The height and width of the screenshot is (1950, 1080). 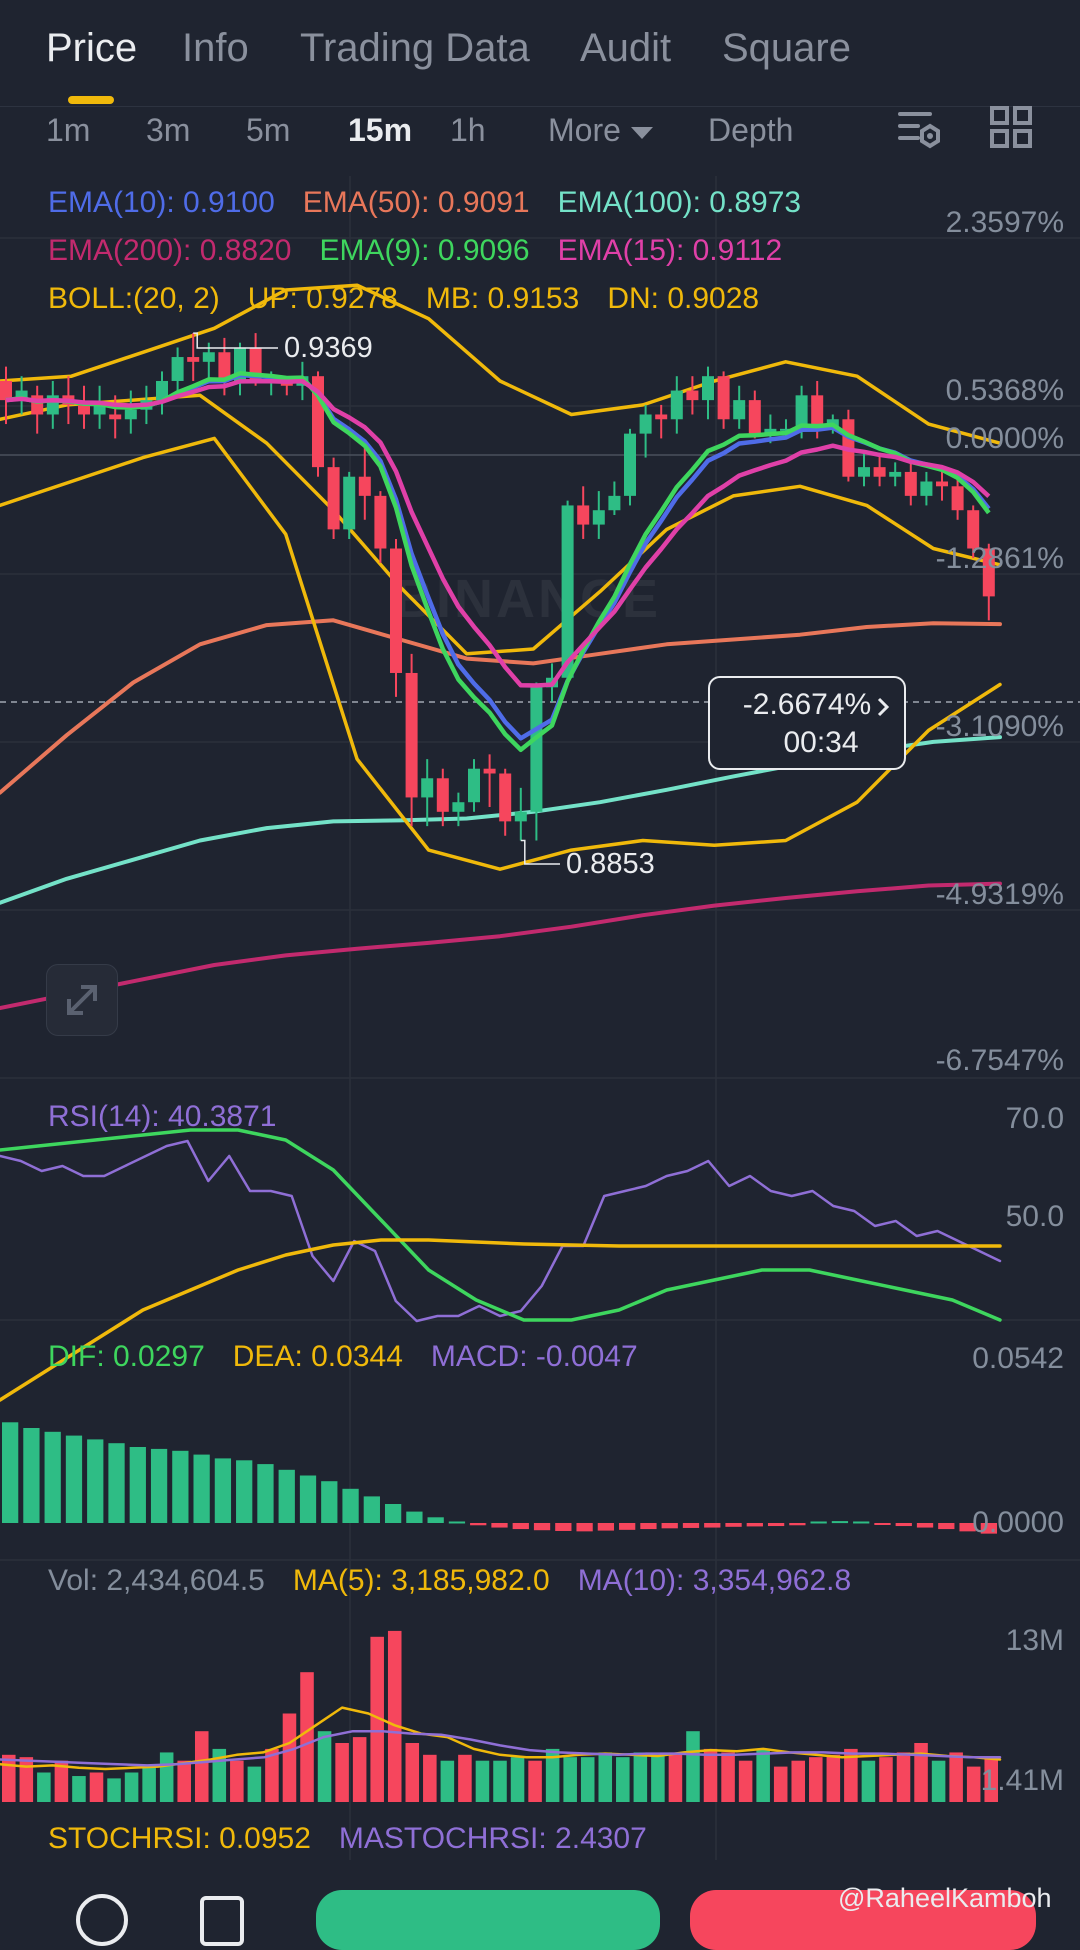 What do you see at coordinates (416, 202) in the screenshot?
I see `ema50-legend: EMA(50): 0.9091` at bounding box center [416, 202].